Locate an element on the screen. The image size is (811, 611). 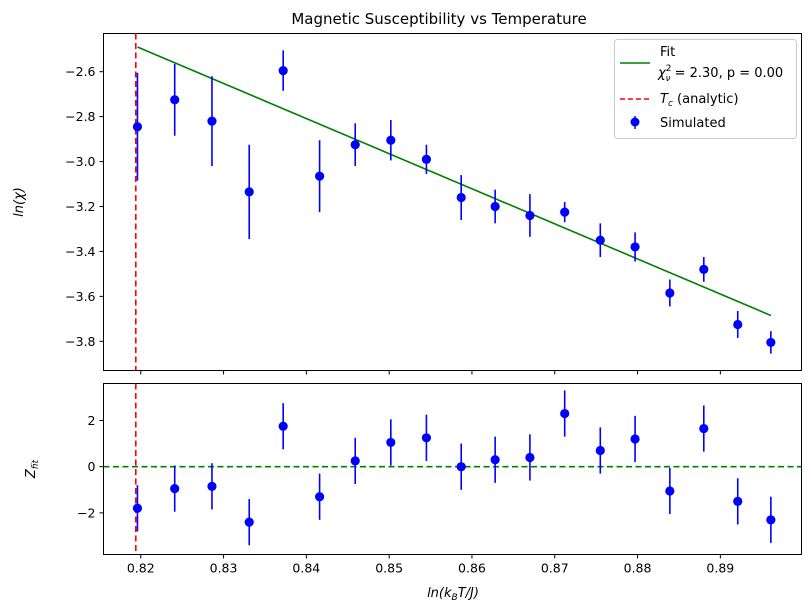
chart-title: Magnetic Susceptibility vs Temperature is located at coordinates (438, 19).